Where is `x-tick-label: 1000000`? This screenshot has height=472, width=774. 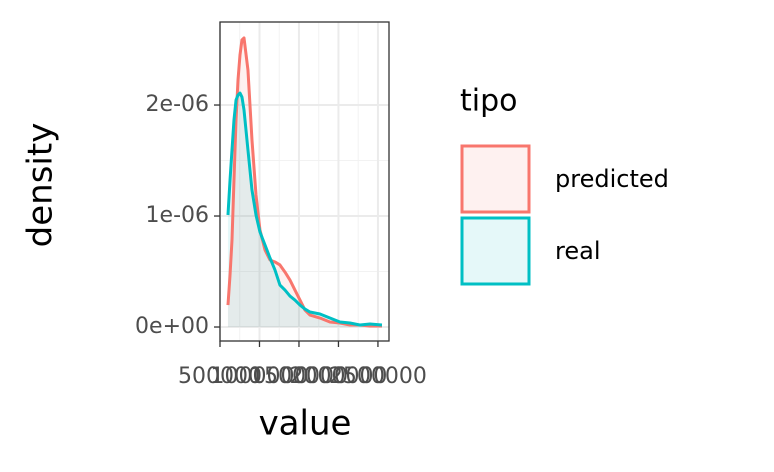 x-tick-label: 1000000 is located at coordinates (259, 376).